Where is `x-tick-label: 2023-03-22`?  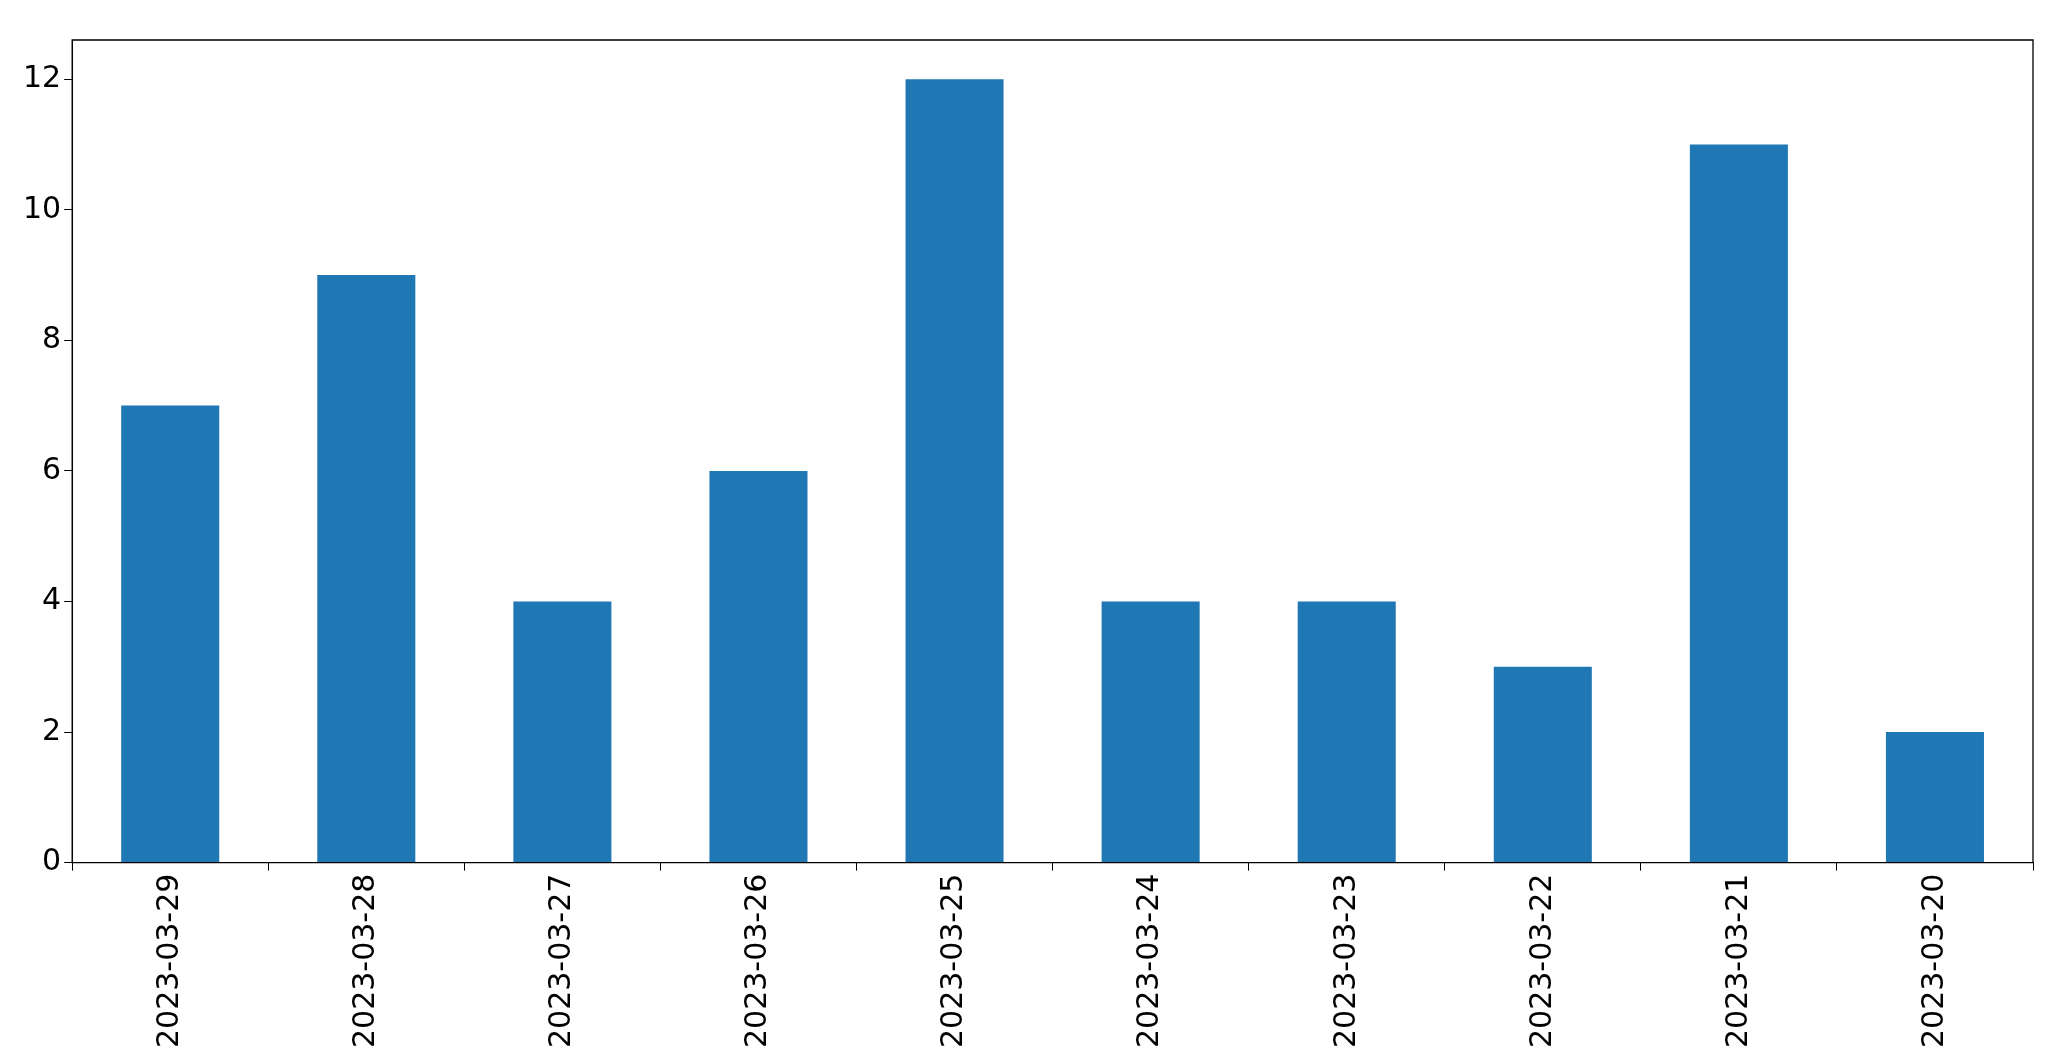
x-tick-label: 2023-03-22 is located at coordinates (1540, 961).